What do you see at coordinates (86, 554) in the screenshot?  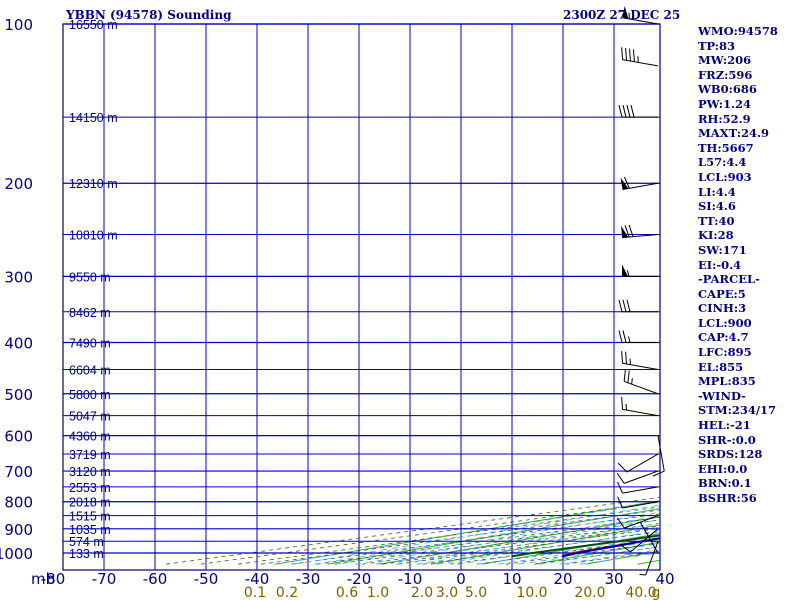 I see `height-label: 133 m` at bounding box center [86, 554].